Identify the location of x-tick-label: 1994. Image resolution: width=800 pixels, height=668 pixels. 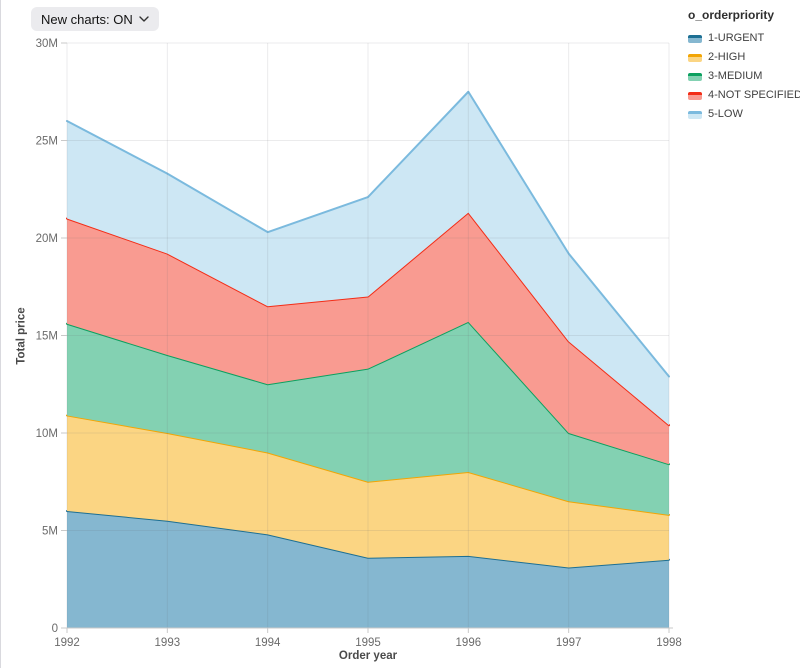
(268, 643).